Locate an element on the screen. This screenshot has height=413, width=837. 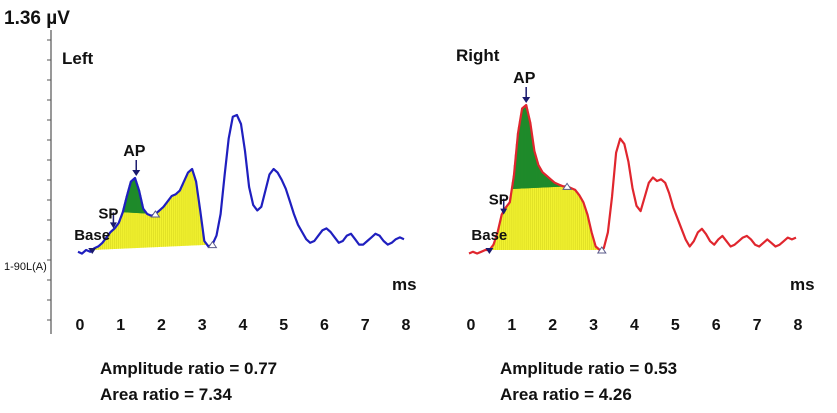
area-region is located at coordinates (152, 209).